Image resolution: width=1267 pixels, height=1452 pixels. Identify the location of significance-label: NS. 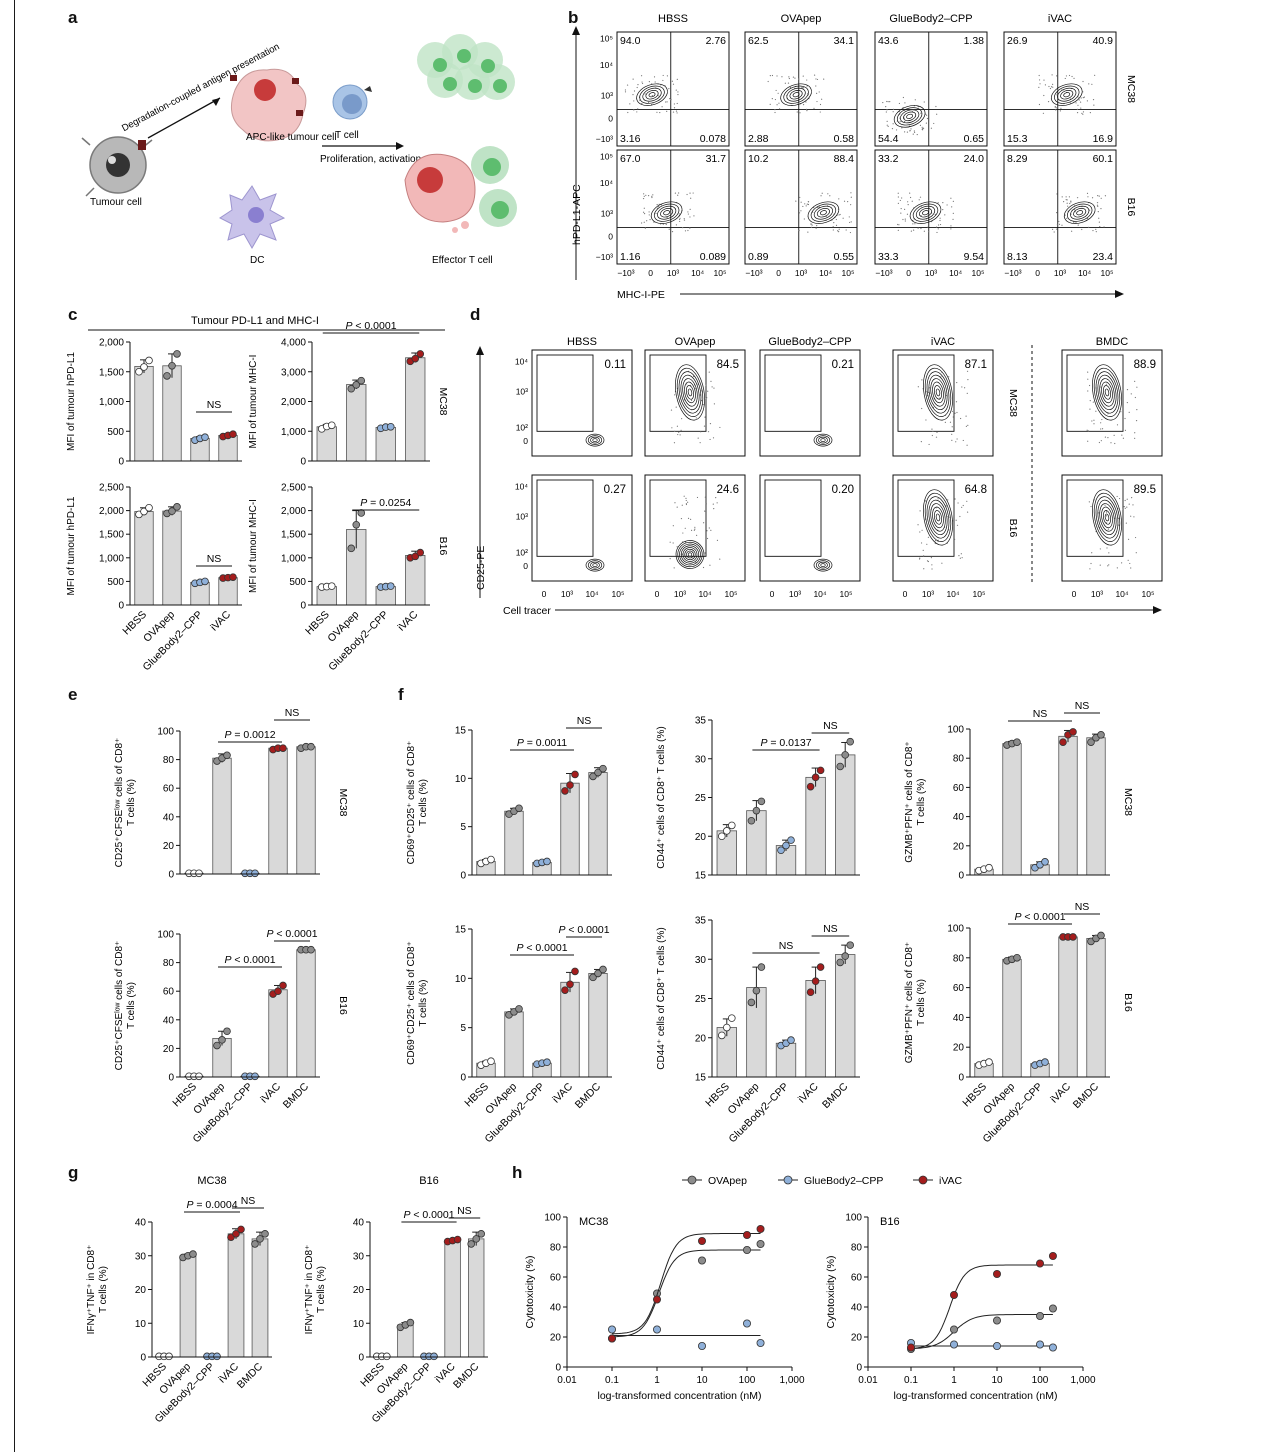
(214, 405).